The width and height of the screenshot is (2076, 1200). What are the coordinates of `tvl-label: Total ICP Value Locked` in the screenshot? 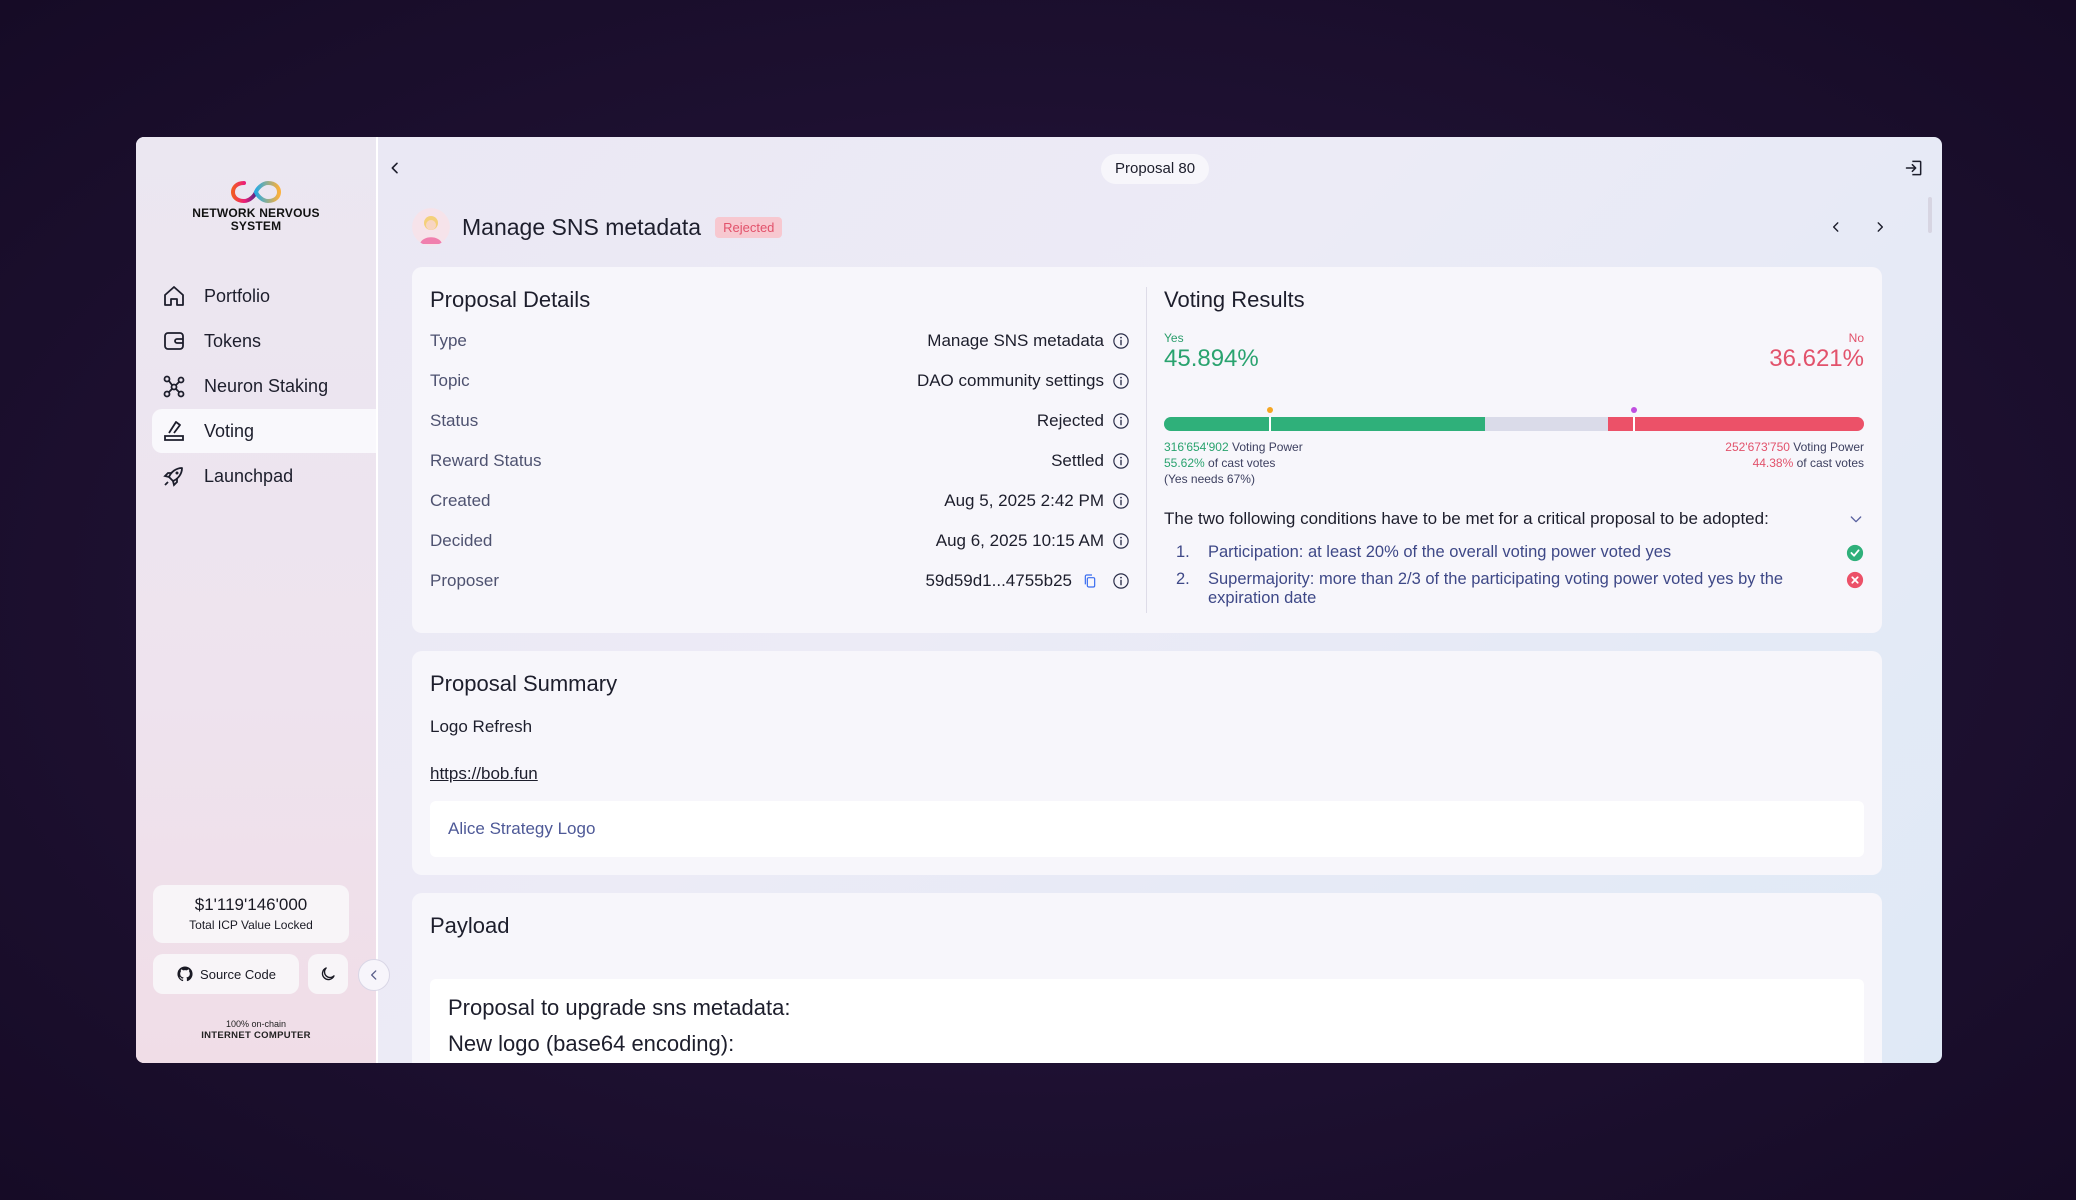 It's located at (251, 925).